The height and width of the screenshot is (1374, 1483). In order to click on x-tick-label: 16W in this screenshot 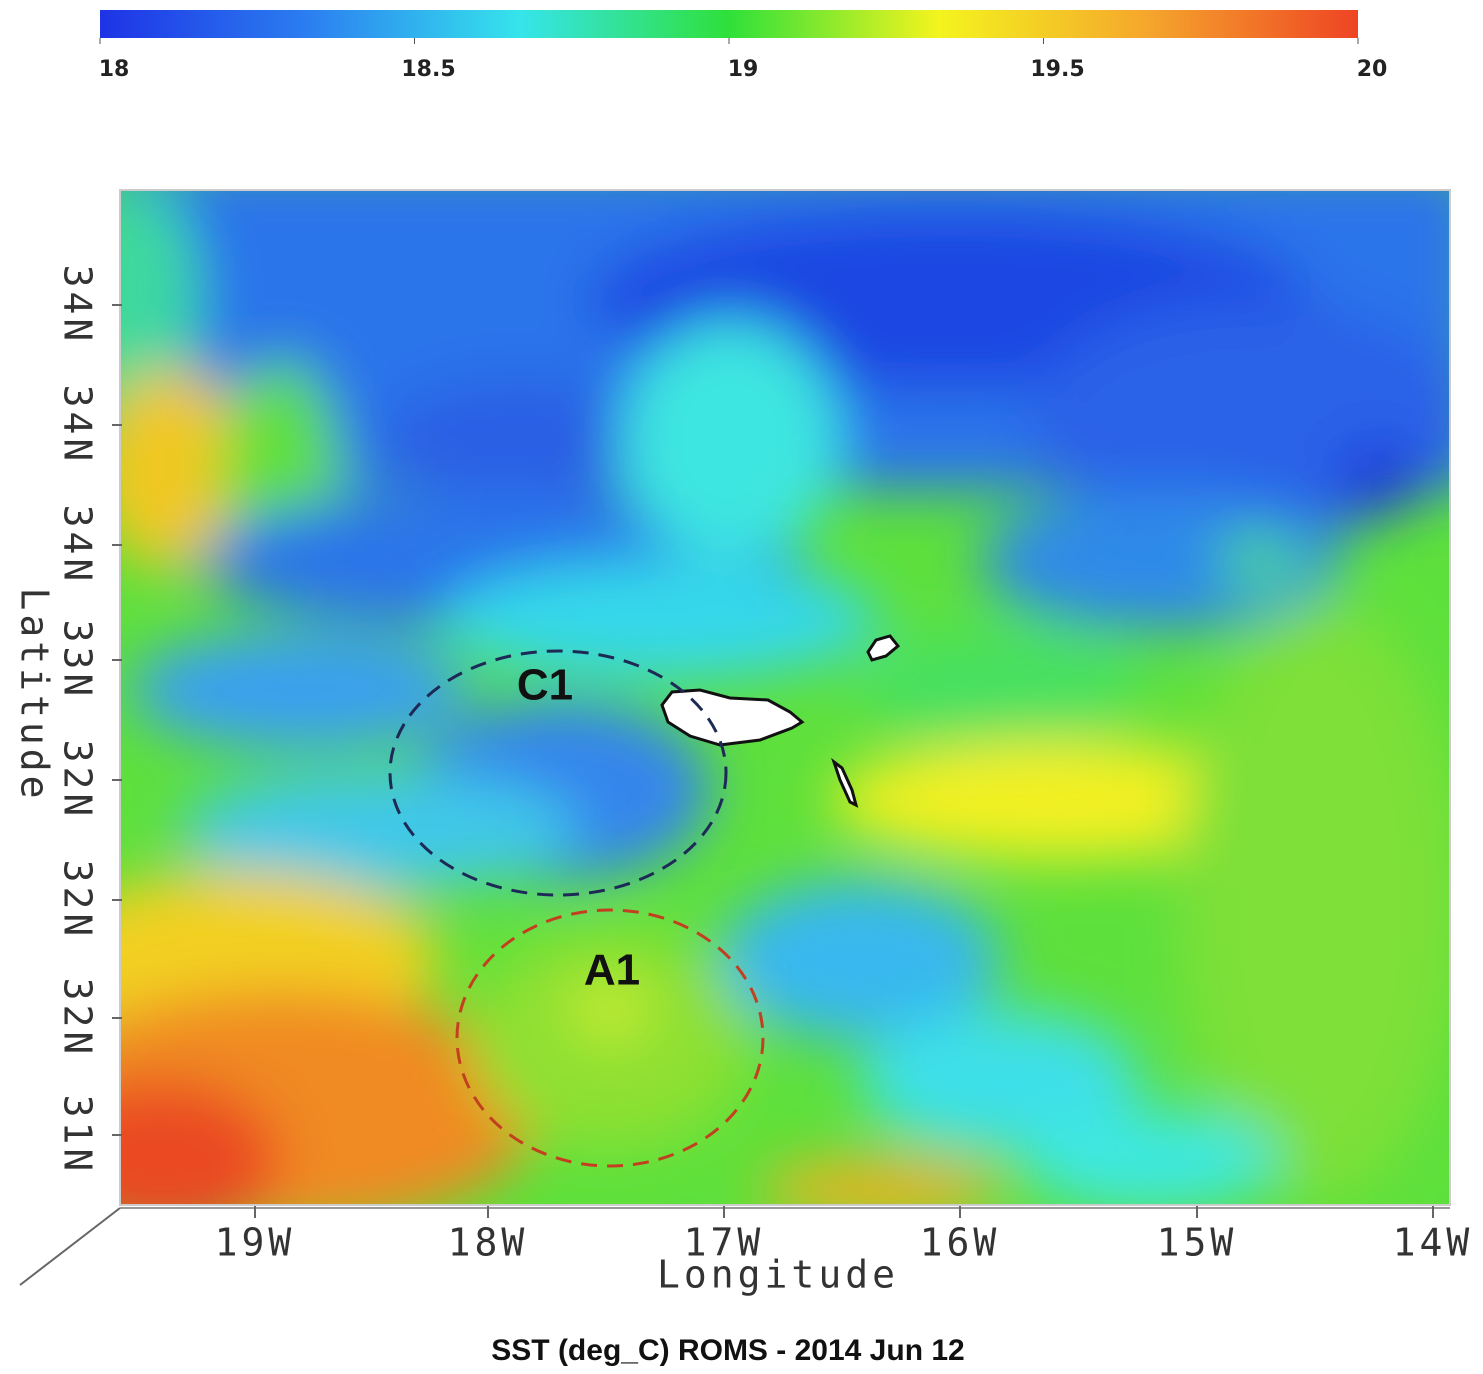, I will do `click(960, 1243)`.